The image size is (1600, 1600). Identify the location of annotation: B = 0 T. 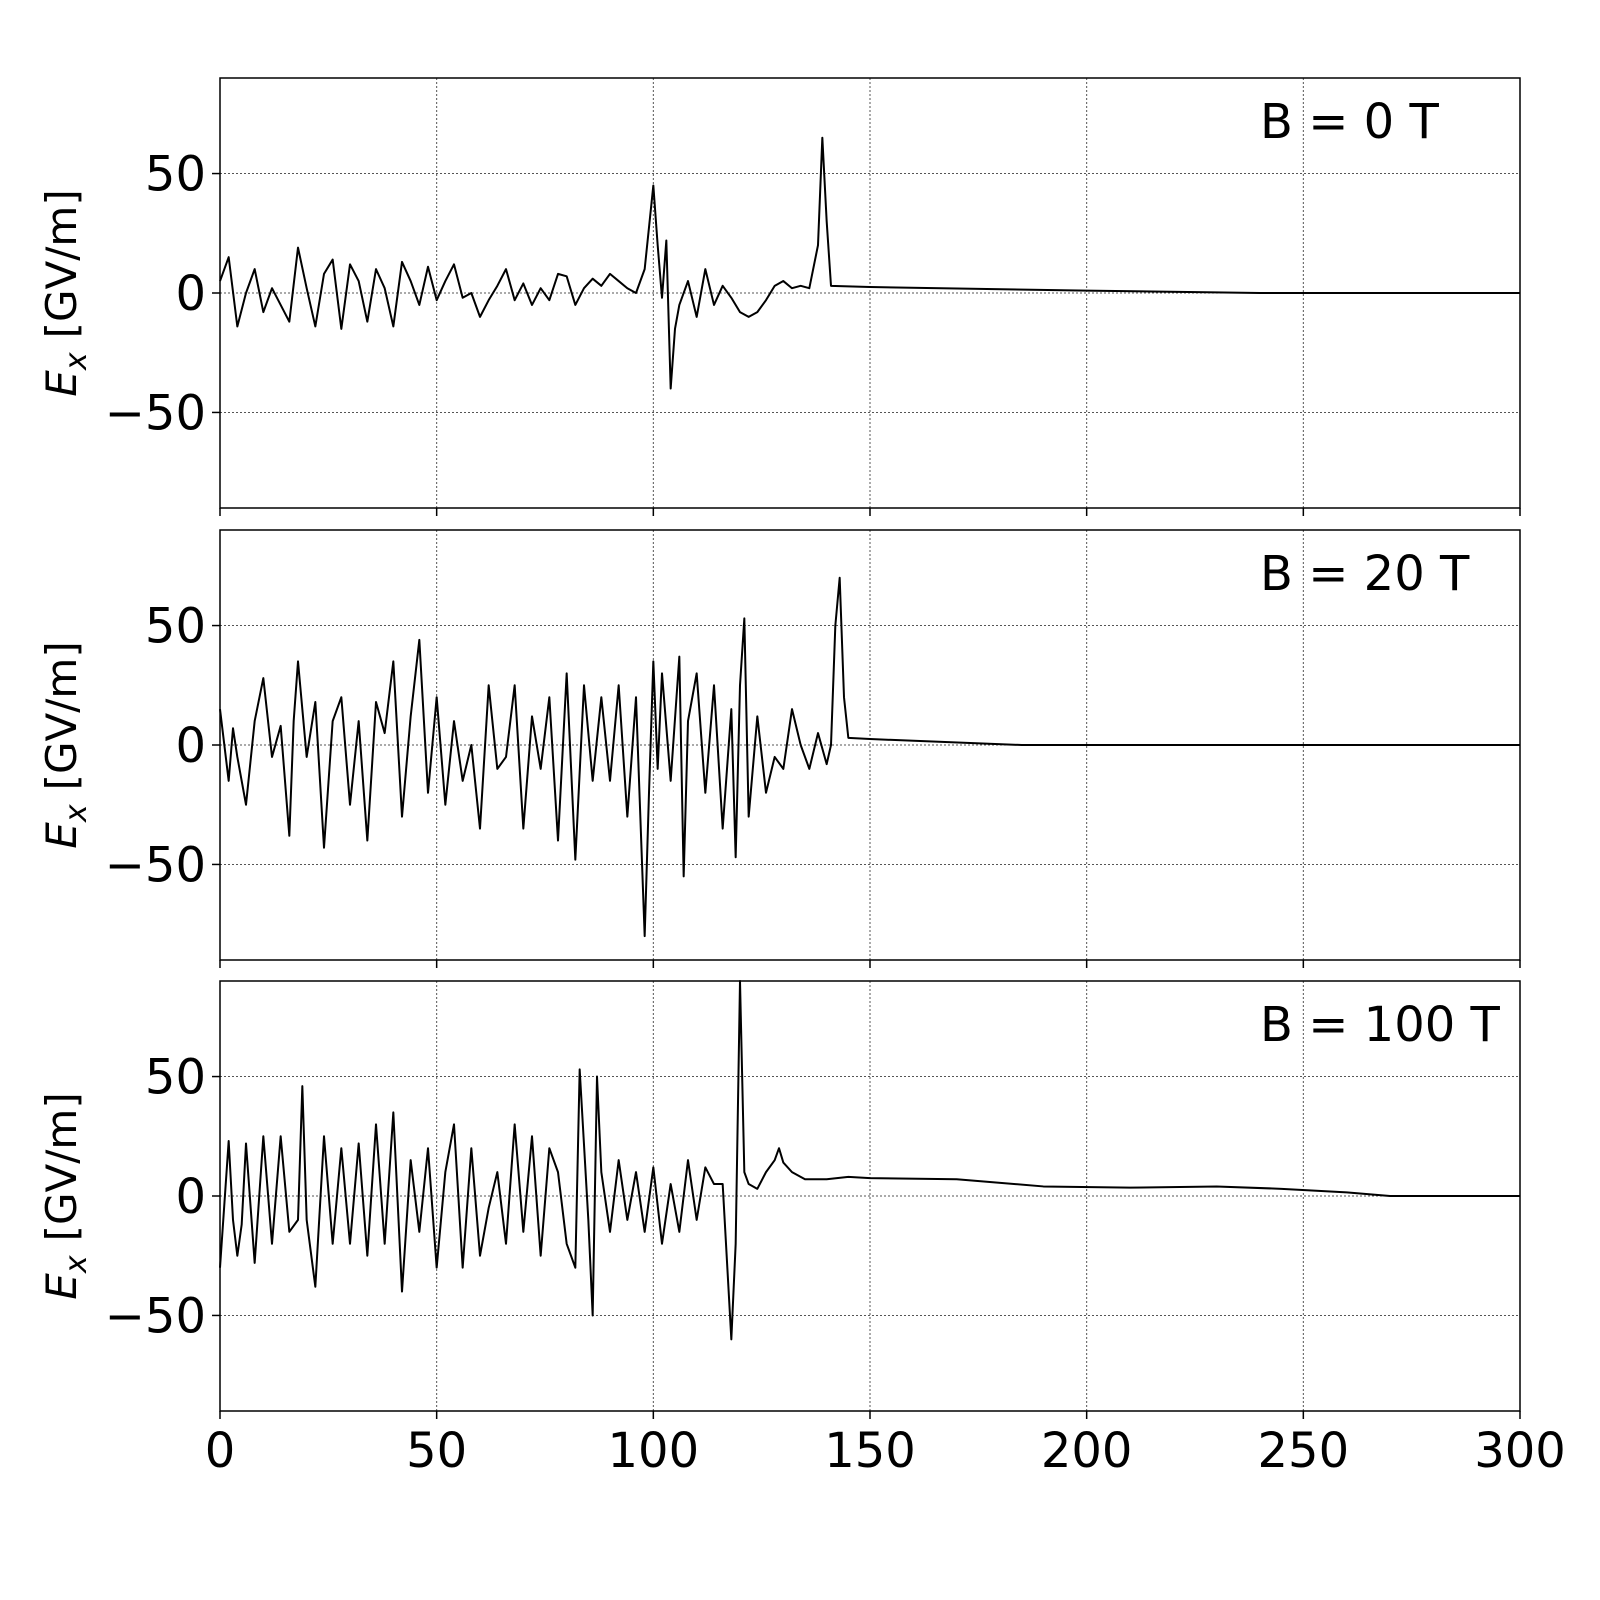
(1349, 122).